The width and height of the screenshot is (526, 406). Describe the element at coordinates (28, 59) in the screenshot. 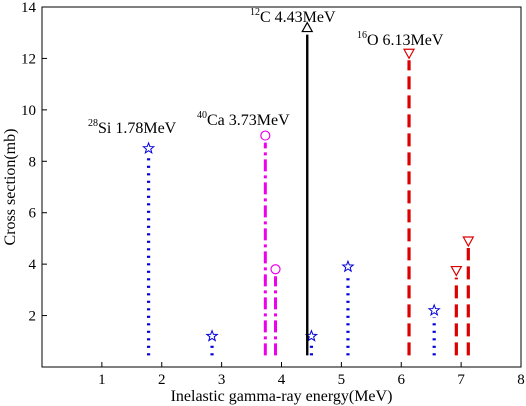

I see `y-tick-label: 12` at that location.